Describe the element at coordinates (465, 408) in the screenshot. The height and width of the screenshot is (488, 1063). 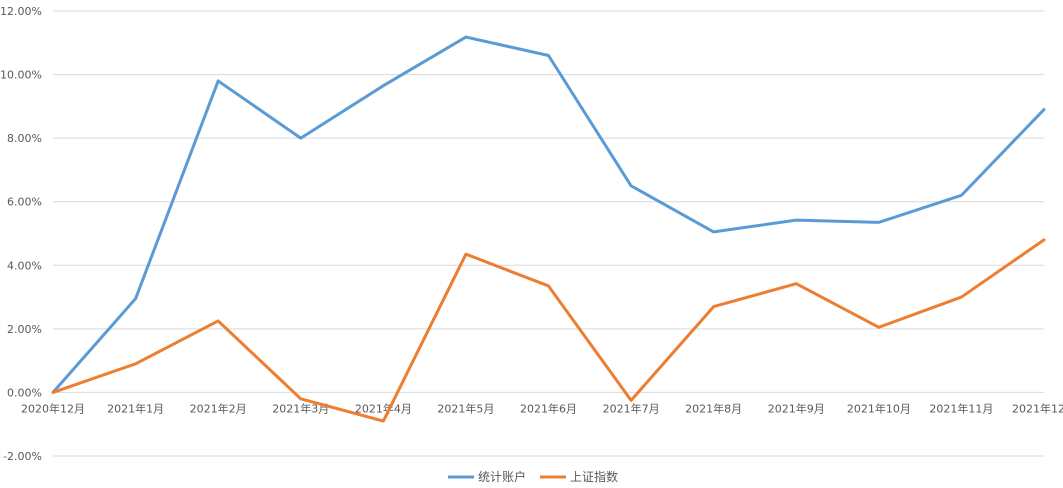
I see `x-tick-label: 2021年5月` at that location.